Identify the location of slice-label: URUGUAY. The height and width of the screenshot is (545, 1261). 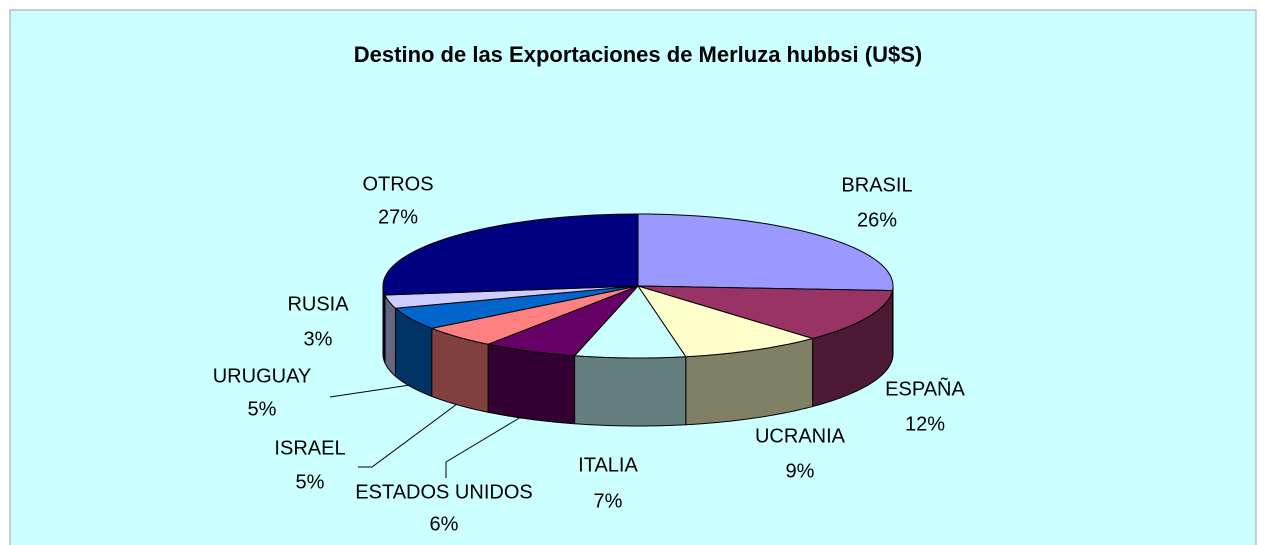
(262, 376).